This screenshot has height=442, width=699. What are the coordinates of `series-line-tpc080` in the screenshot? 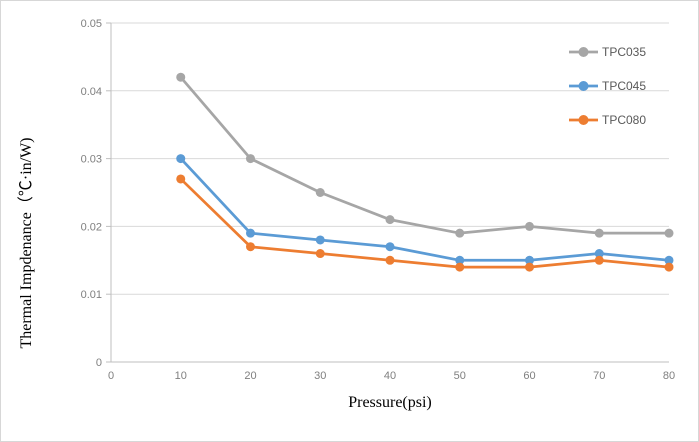 It's located at (425, 223).